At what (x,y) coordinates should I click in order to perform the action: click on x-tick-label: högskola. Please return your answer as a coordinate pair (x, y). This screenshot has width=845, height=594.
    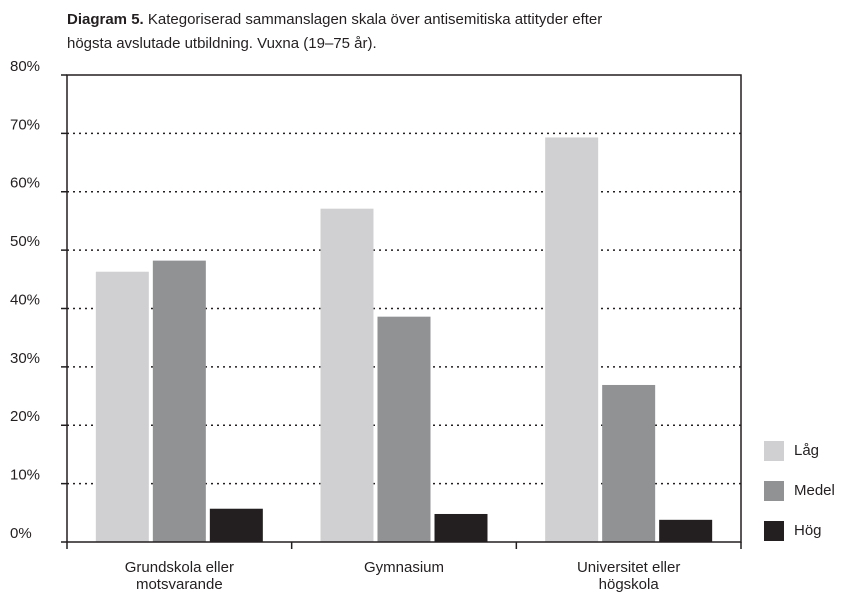
    Looking at the image, I should click on (629, 584).